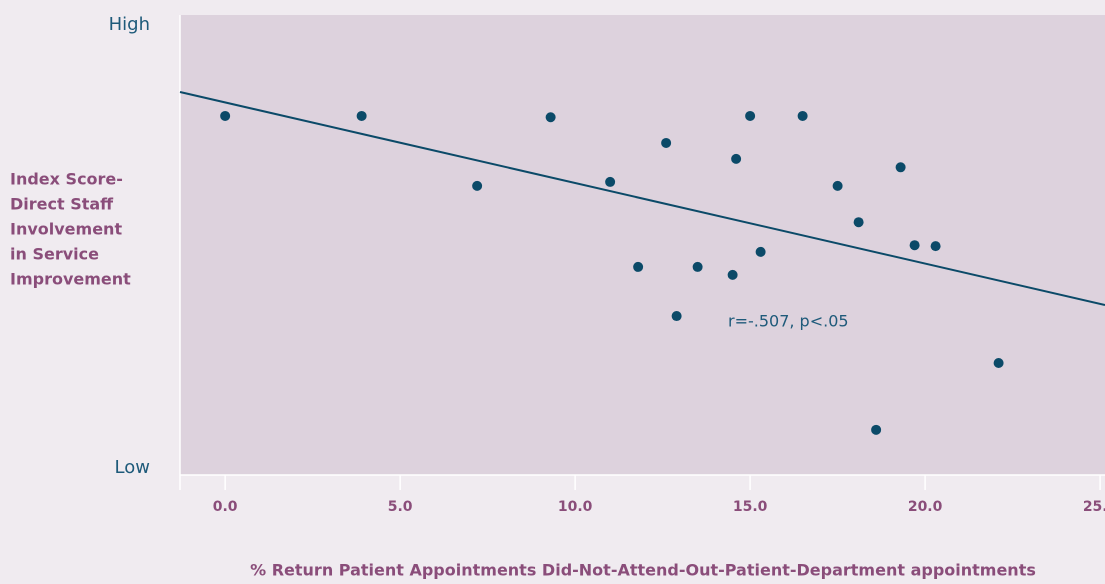 The image size is (1105, 584). Describe the element at coordinates (70, 279) in the screenshot. I see `y-axis-label: Improvement` at that location.